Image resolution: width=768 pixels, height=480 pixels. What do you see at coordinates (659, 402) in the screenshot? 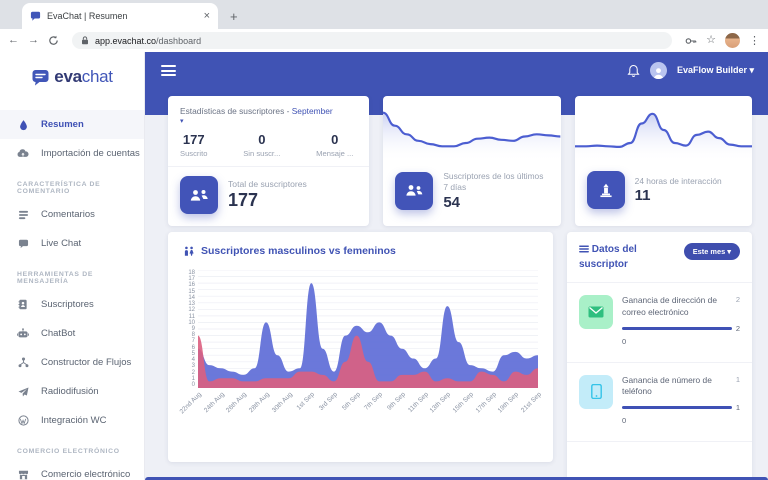
I see `phone-gain-item: Ganancia de número de teléfono 1 1 0` at bounding box center [659, 402].